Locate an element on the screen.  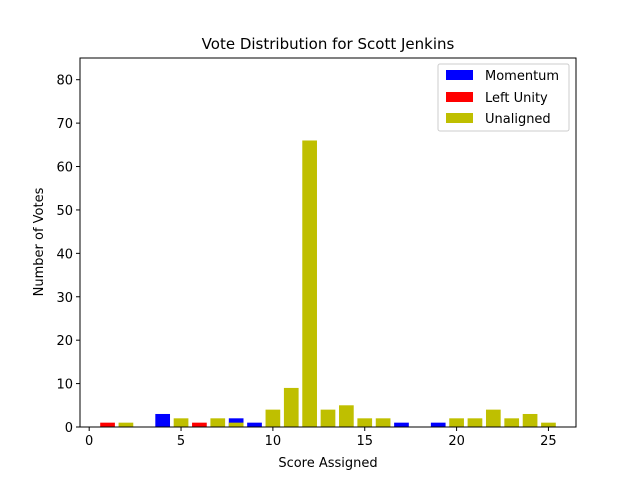
legend-label-momentum: Momentum is located at coordinates (522, 76).